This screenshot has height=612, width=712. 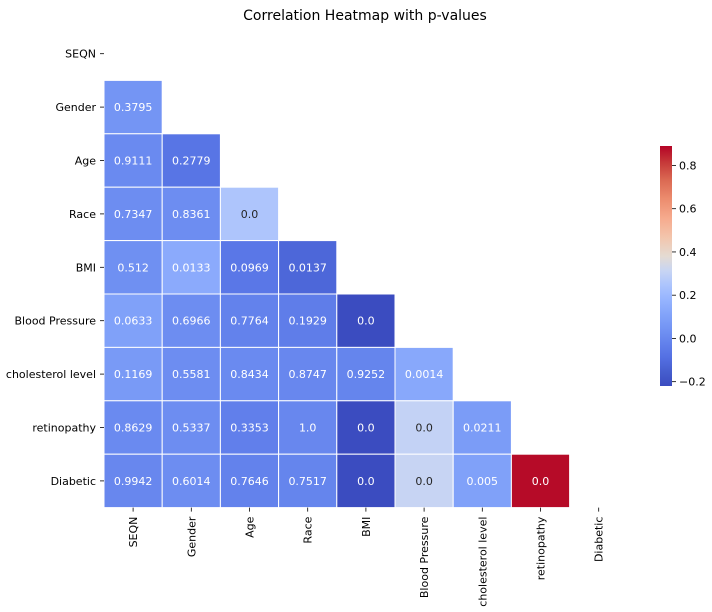 What do you see at coordinates (64, 428) in the screenshot?
I see `y-tick-label: retinopathy` at bounding box center [64, 428].